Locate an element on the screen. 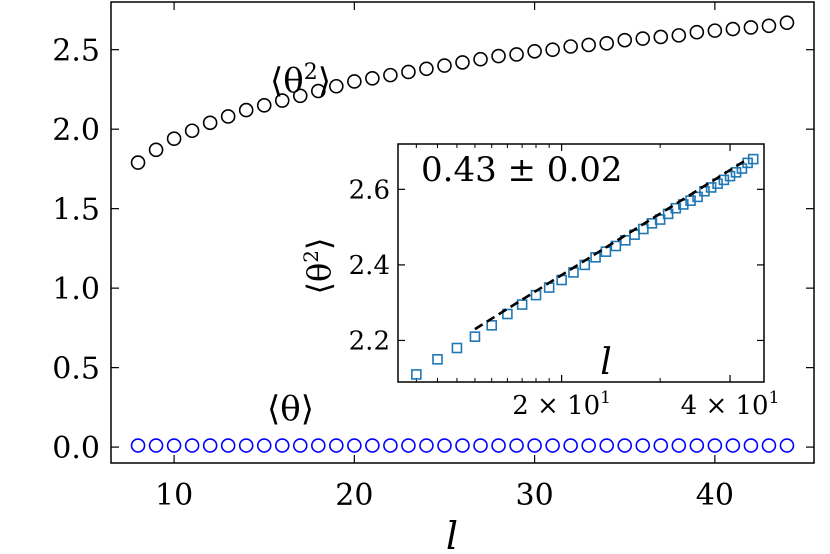 The width and height of the screenshot is (830, 554). inset-x-axis-label: l is located at coordinates (606, 362).